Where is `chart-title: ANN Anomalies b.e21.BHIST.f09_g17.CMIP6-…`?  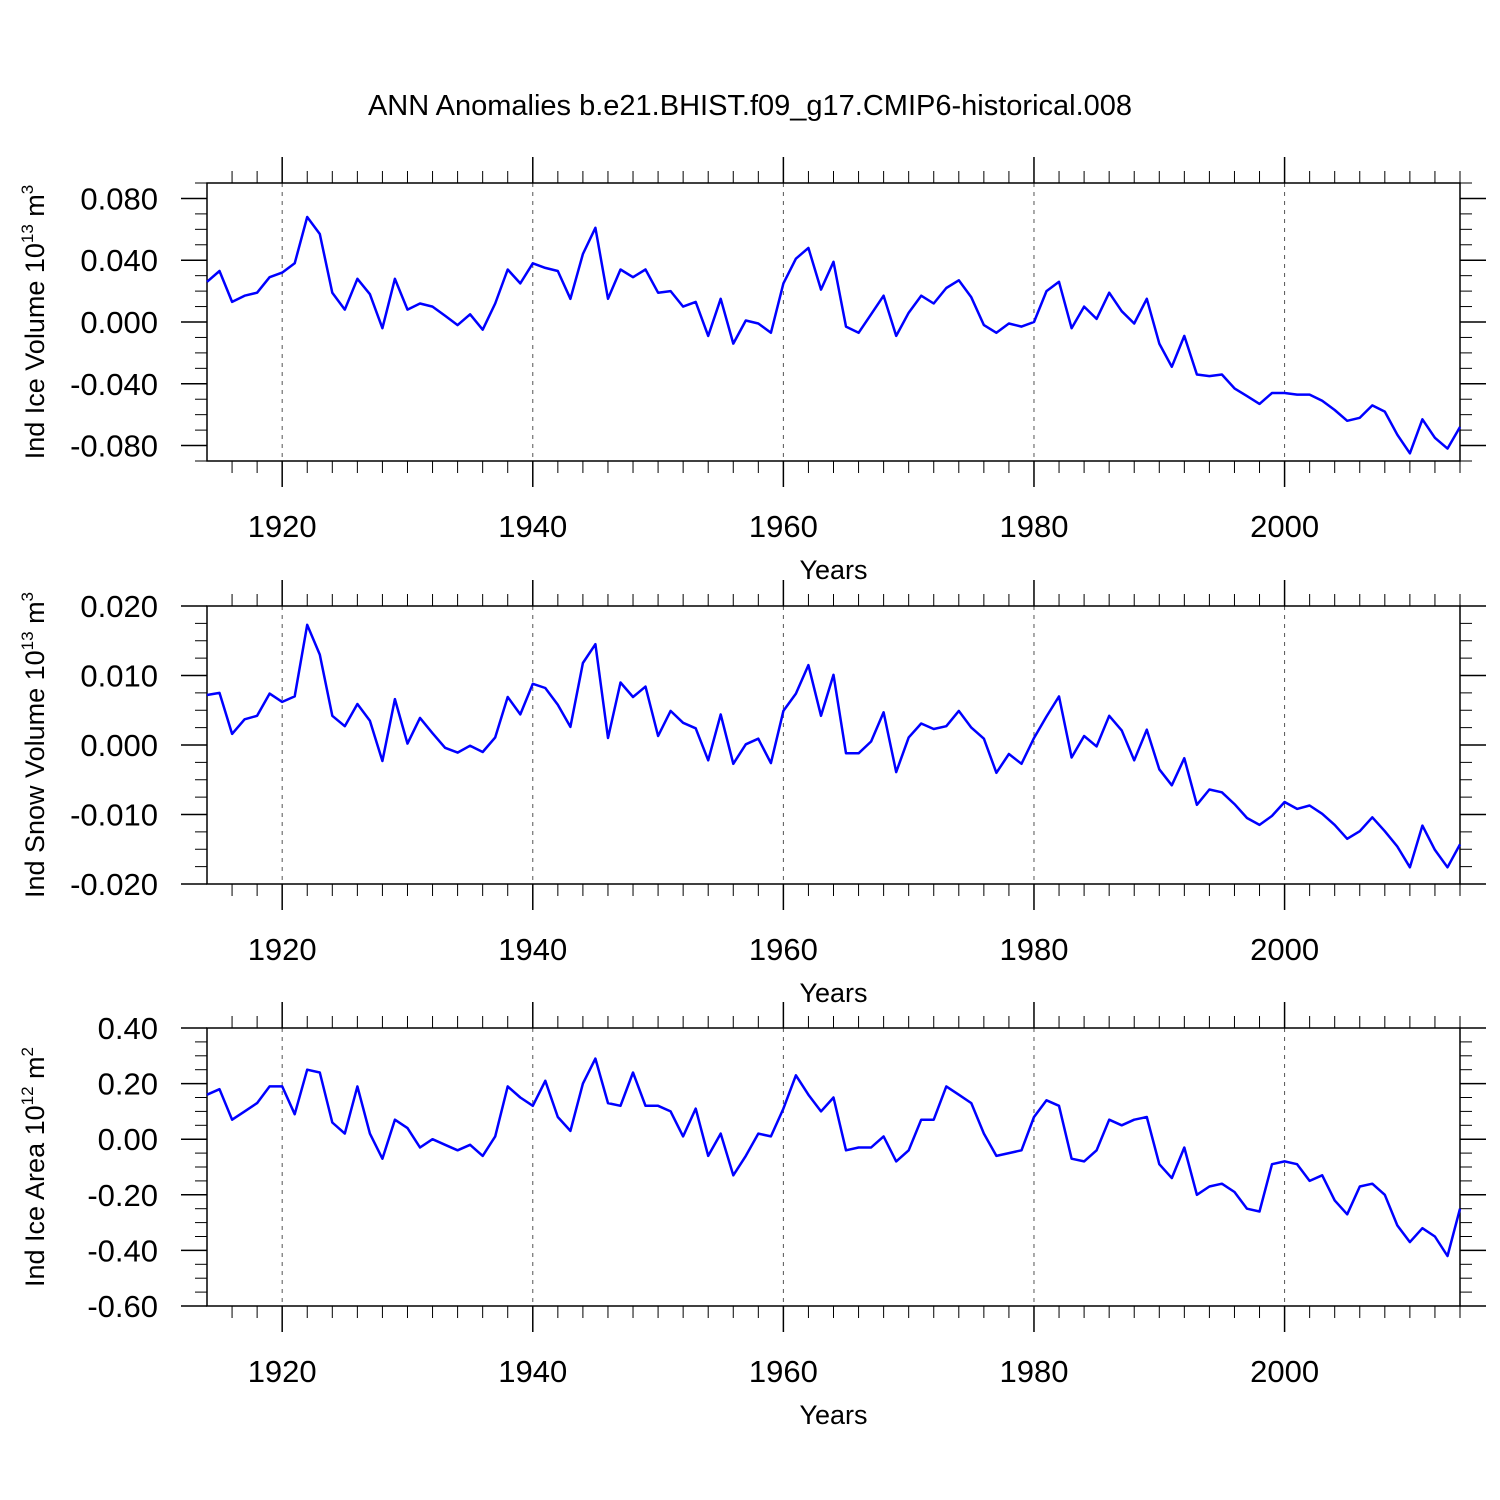 chart-title: ANN Anomalies b.e21.BHIST.f09_g17.CMIP6-… is located at coordinates (750, 106).